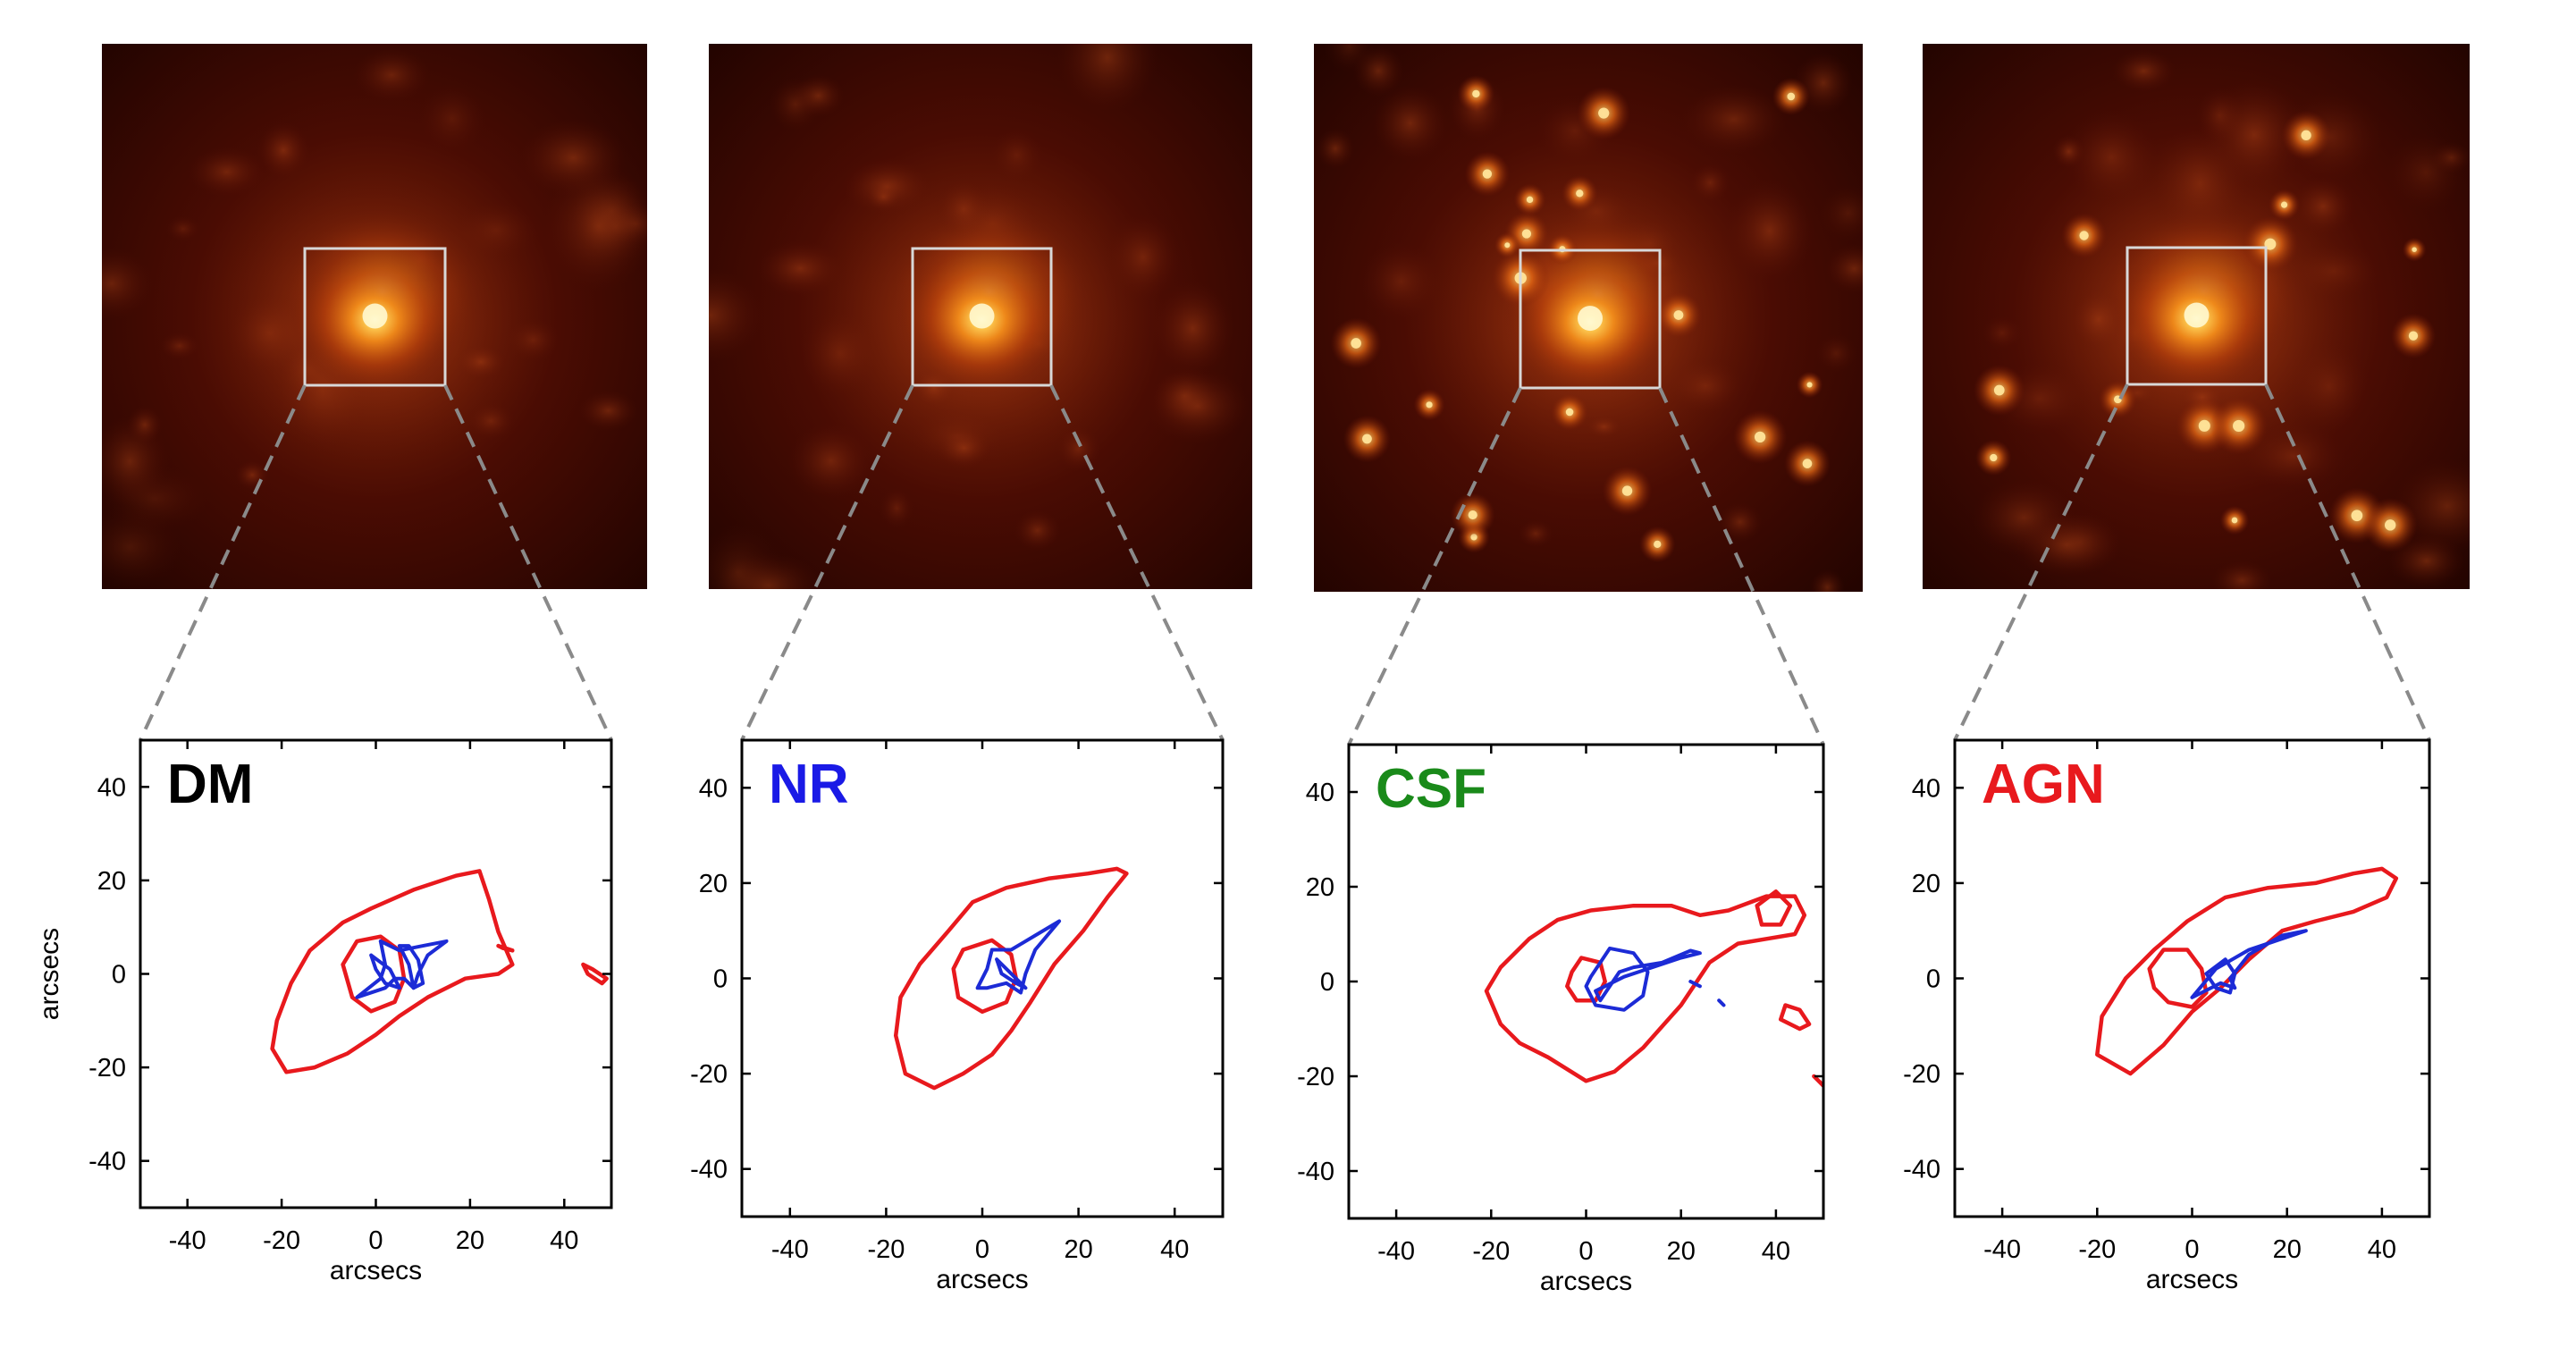 The width and height of the screenshot is (2576, 1348). Describe the element at coordinates (50, 974) in the screenshot. I see `y-axis-label: arcsecs` at that location.